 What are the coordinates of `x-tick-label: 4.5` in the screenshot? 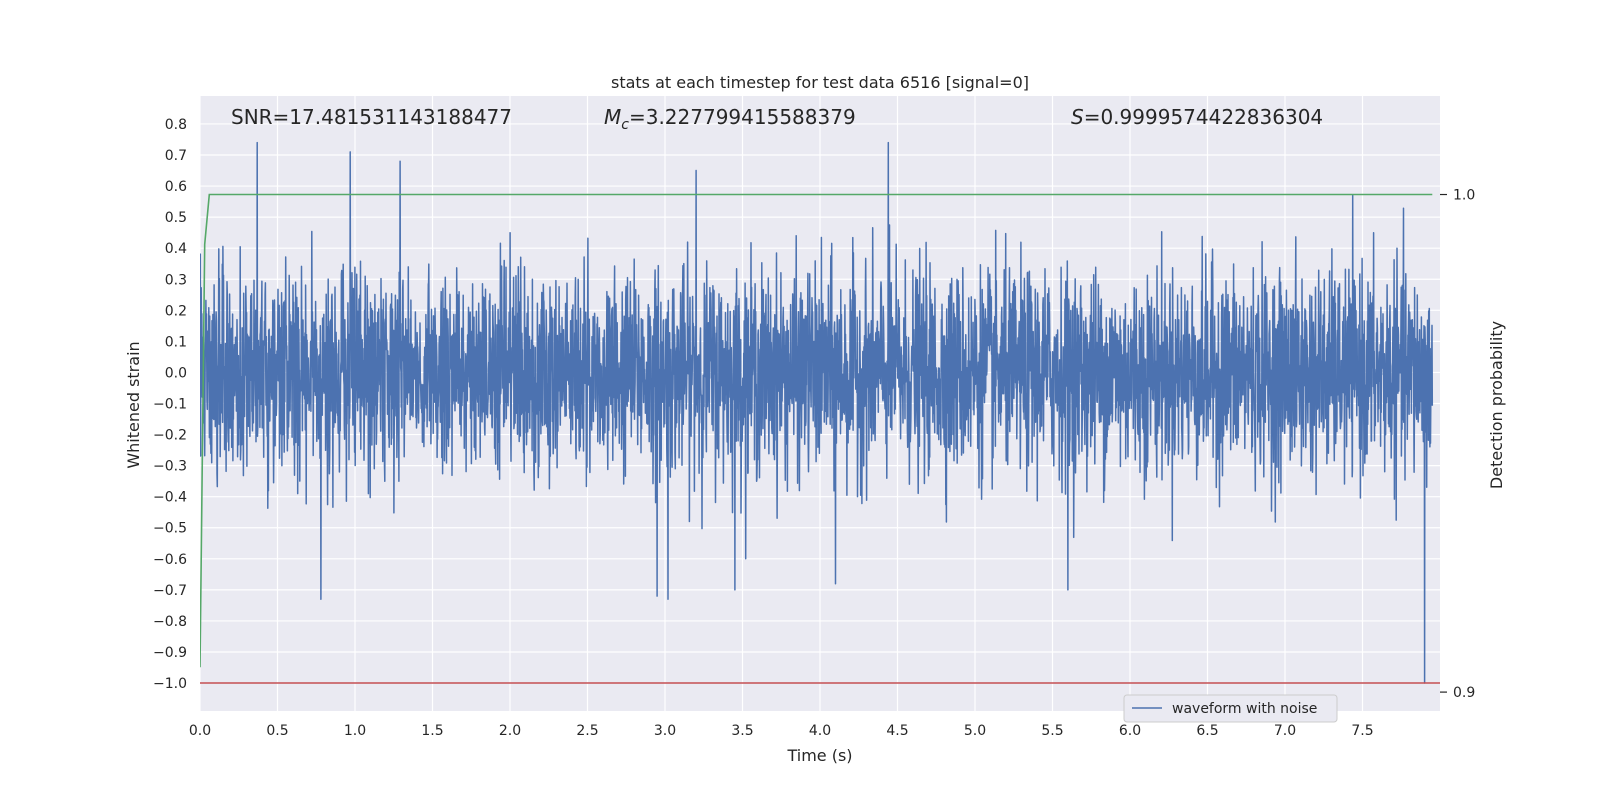 It's located at (897, 731).